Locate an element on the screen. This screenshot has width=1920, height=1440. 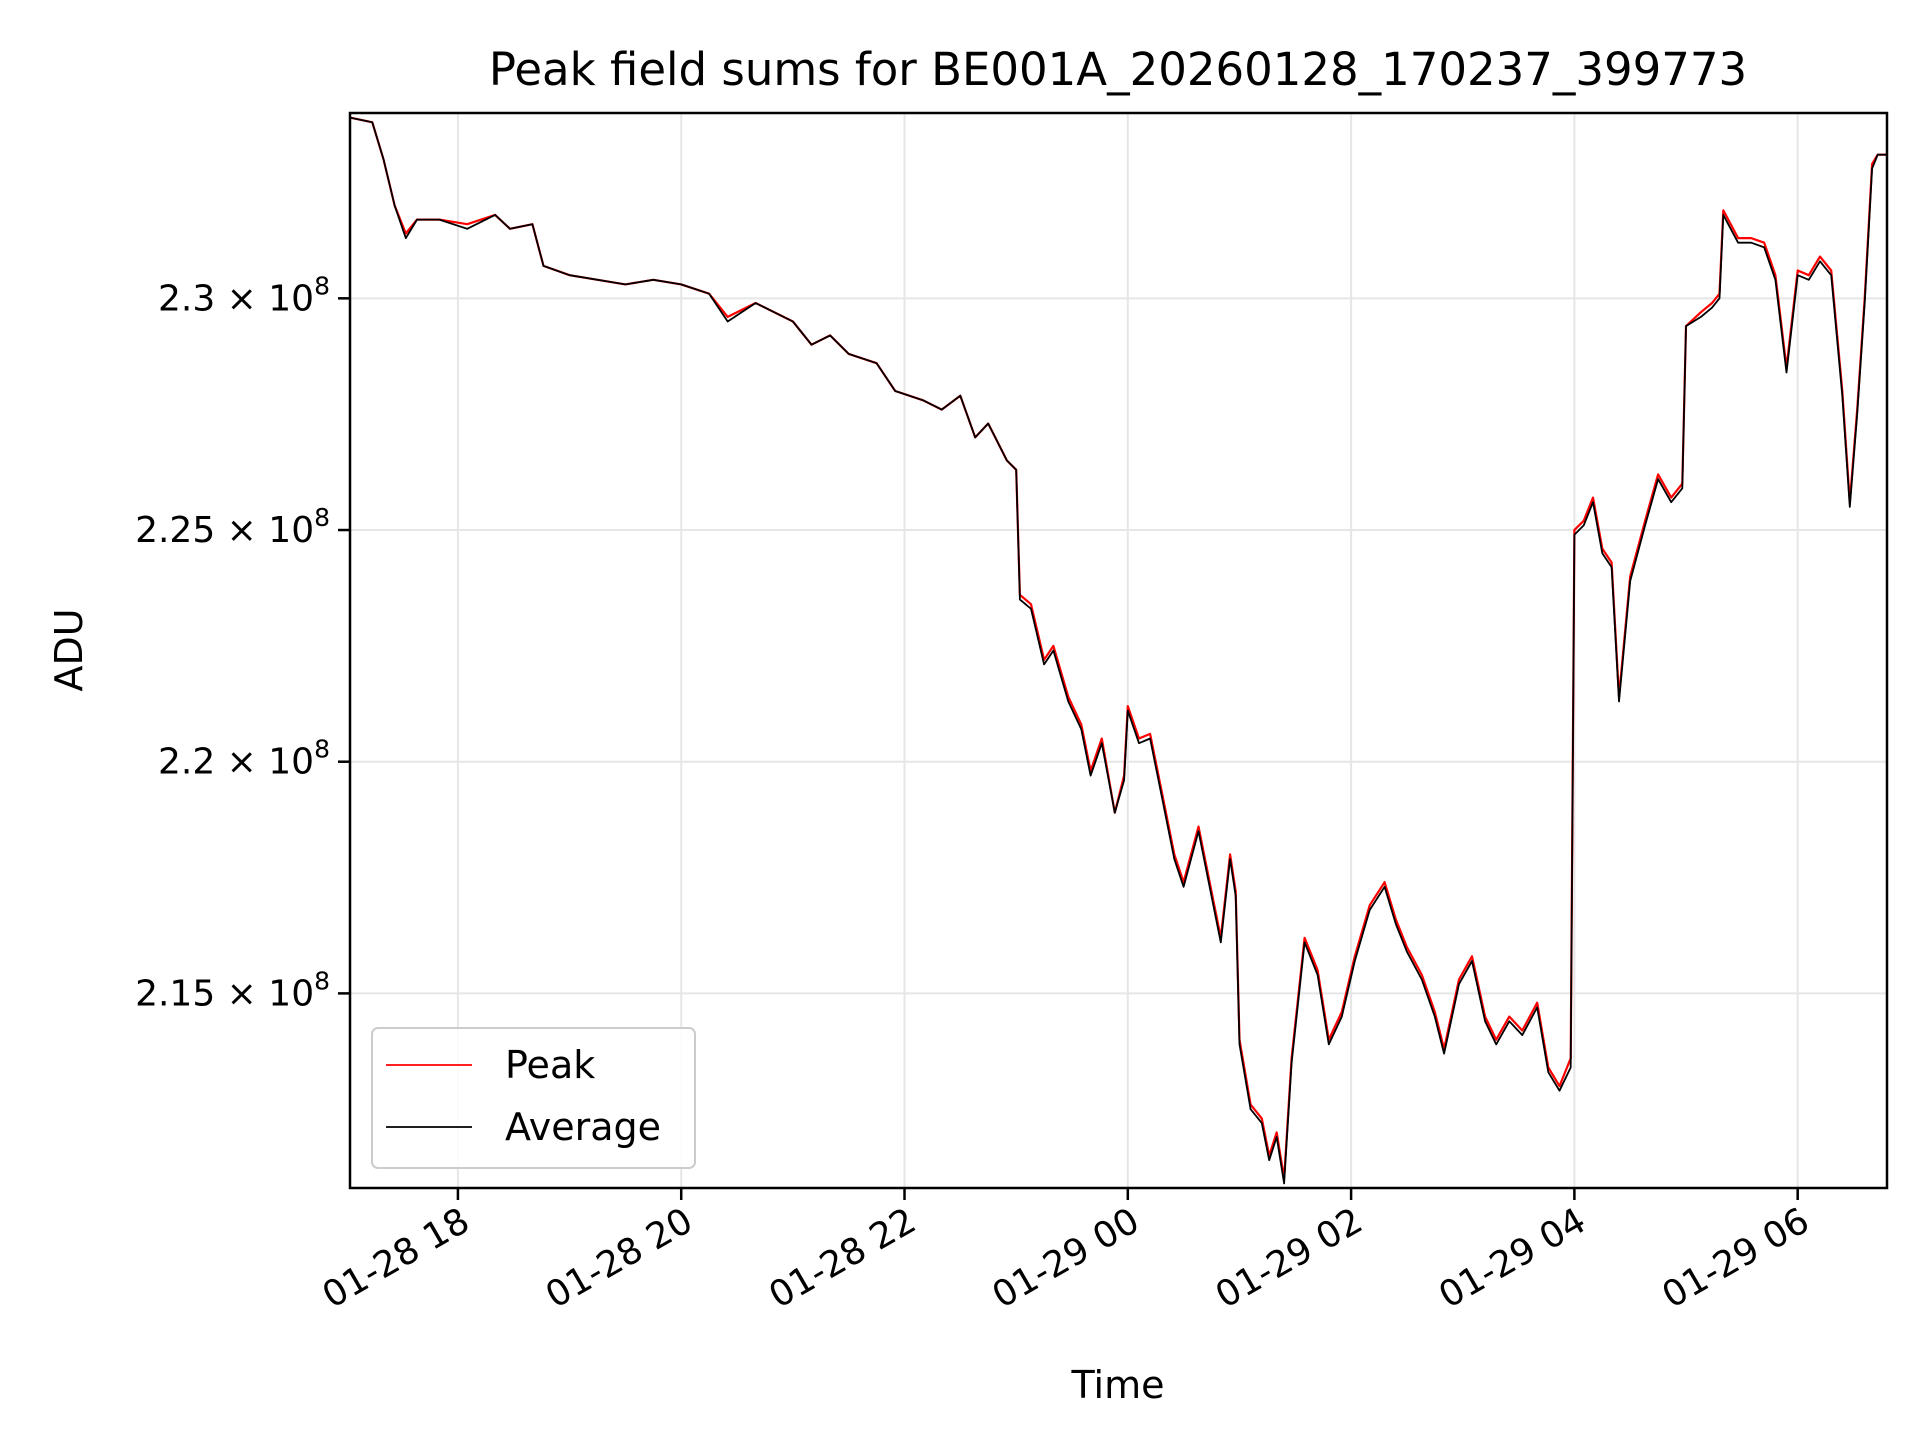
legend-label-average: Average is located at coordinates (583, 1127).